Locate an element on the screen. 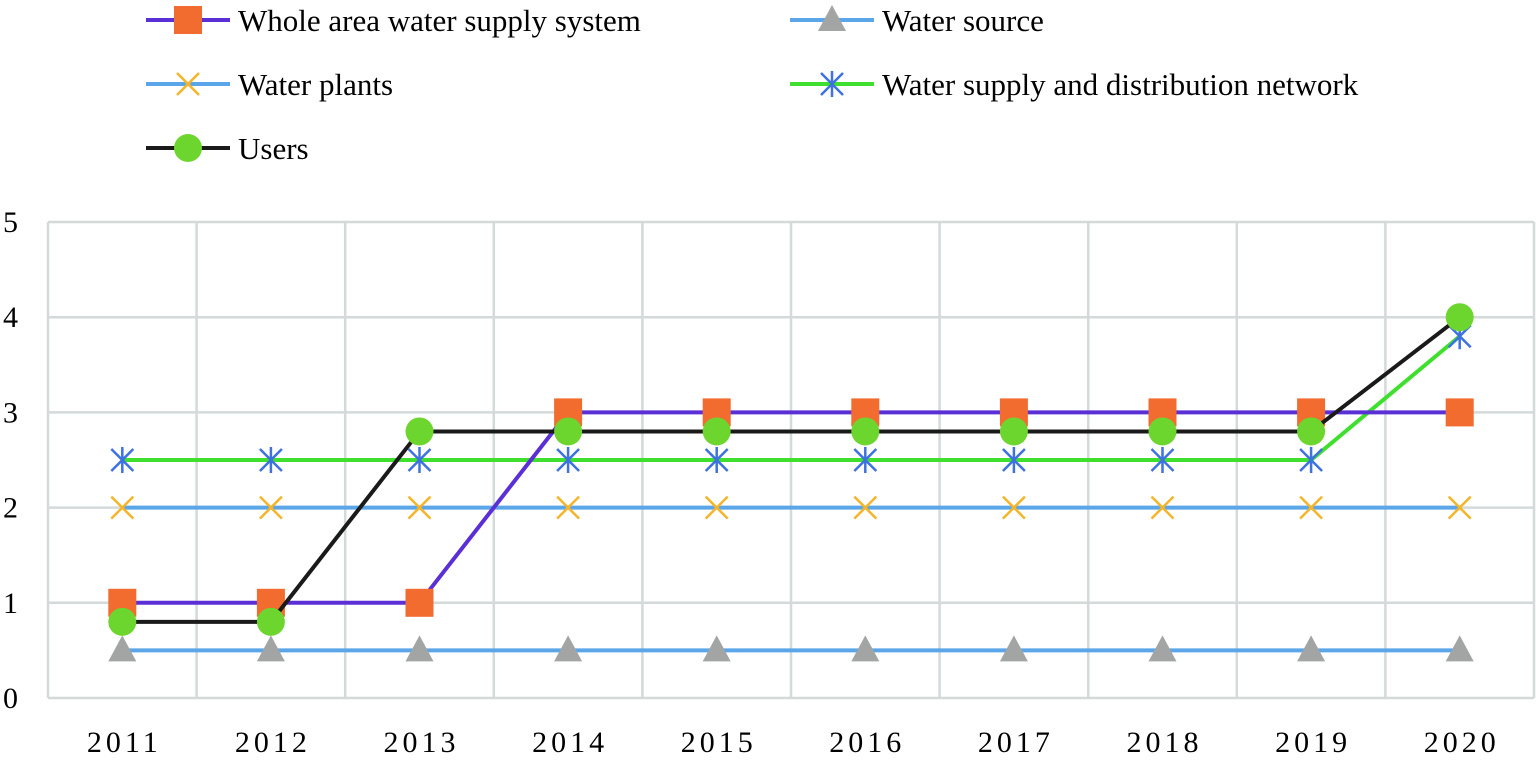  legend-item: Whole area water supply system is located at coordinates (393, 20).